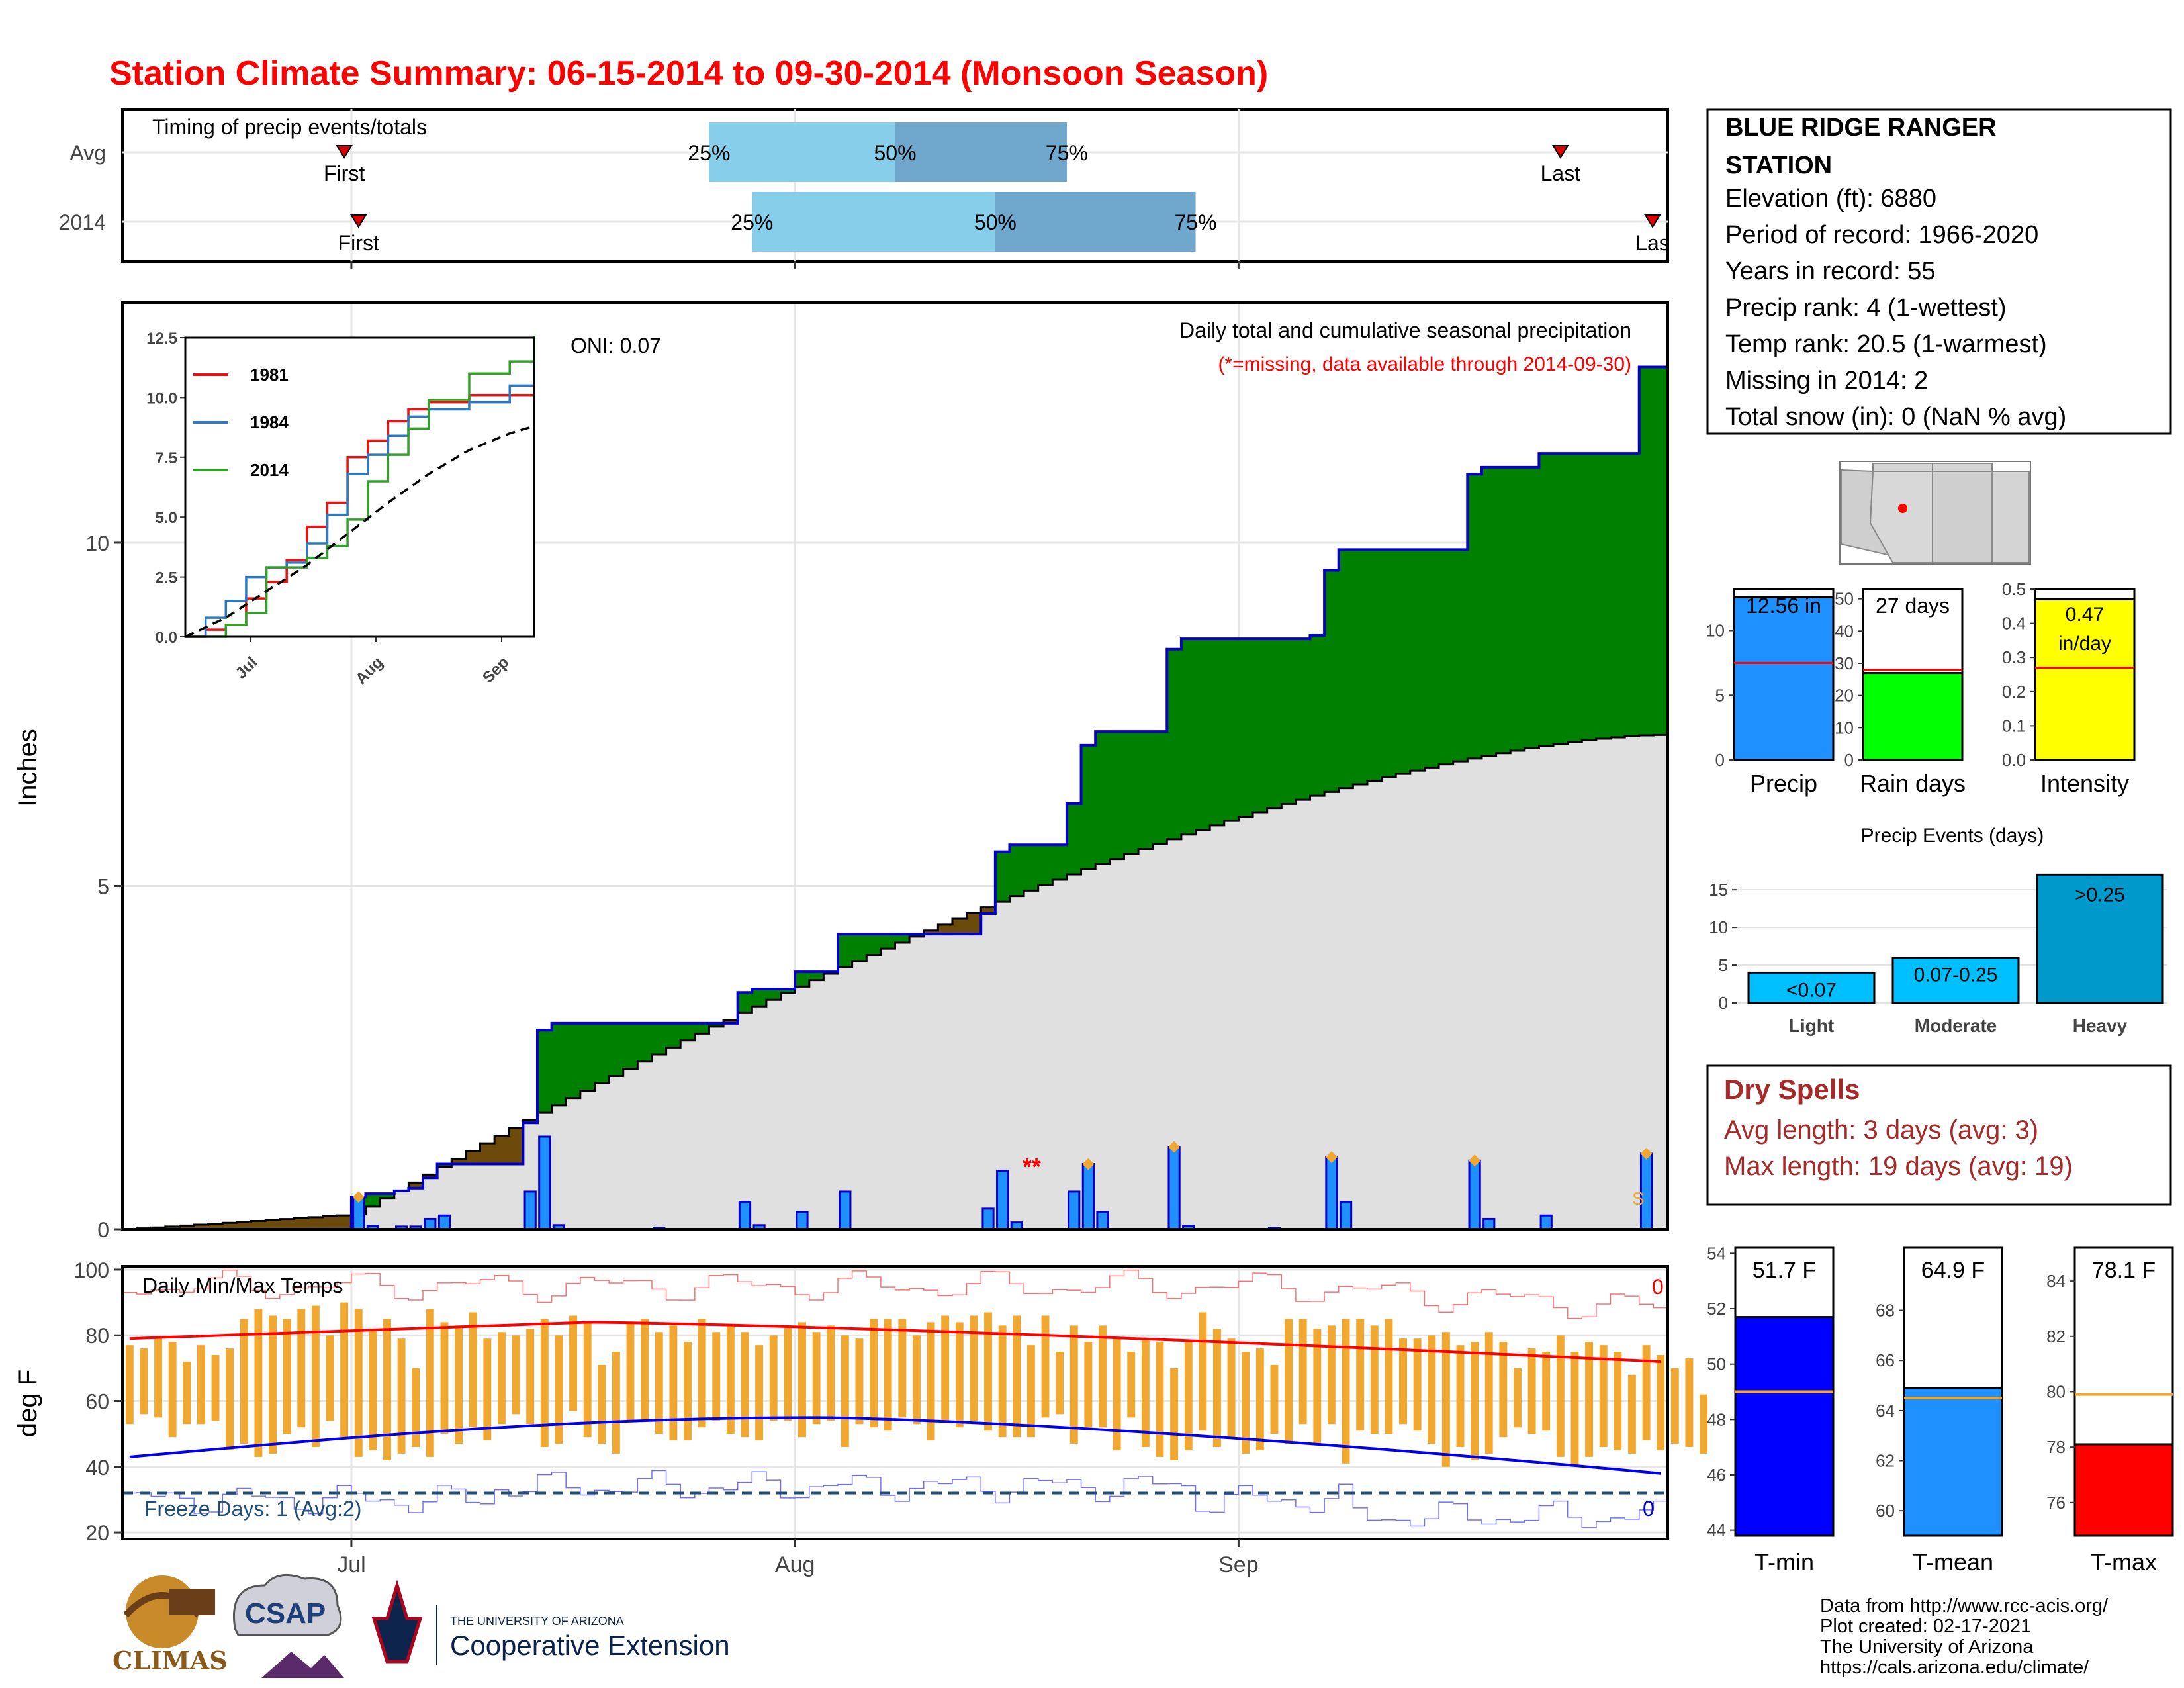  I want to click on inset-series-line-1984, so click(360, 494).